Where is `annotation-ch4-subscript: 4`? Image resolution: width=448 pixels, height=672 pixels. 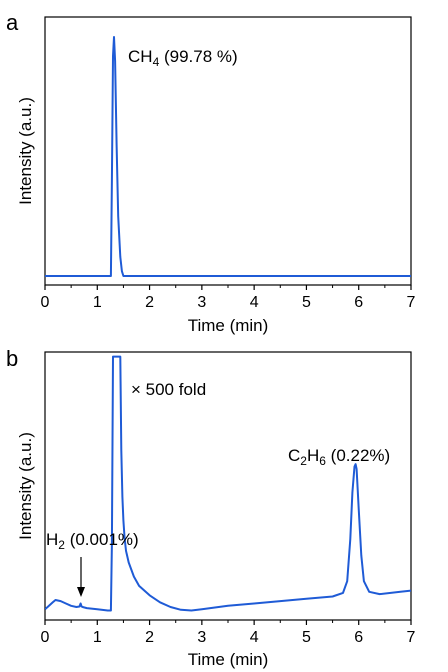 annotation-ch4-subscript: 4 is located at coordinates (156, 62).